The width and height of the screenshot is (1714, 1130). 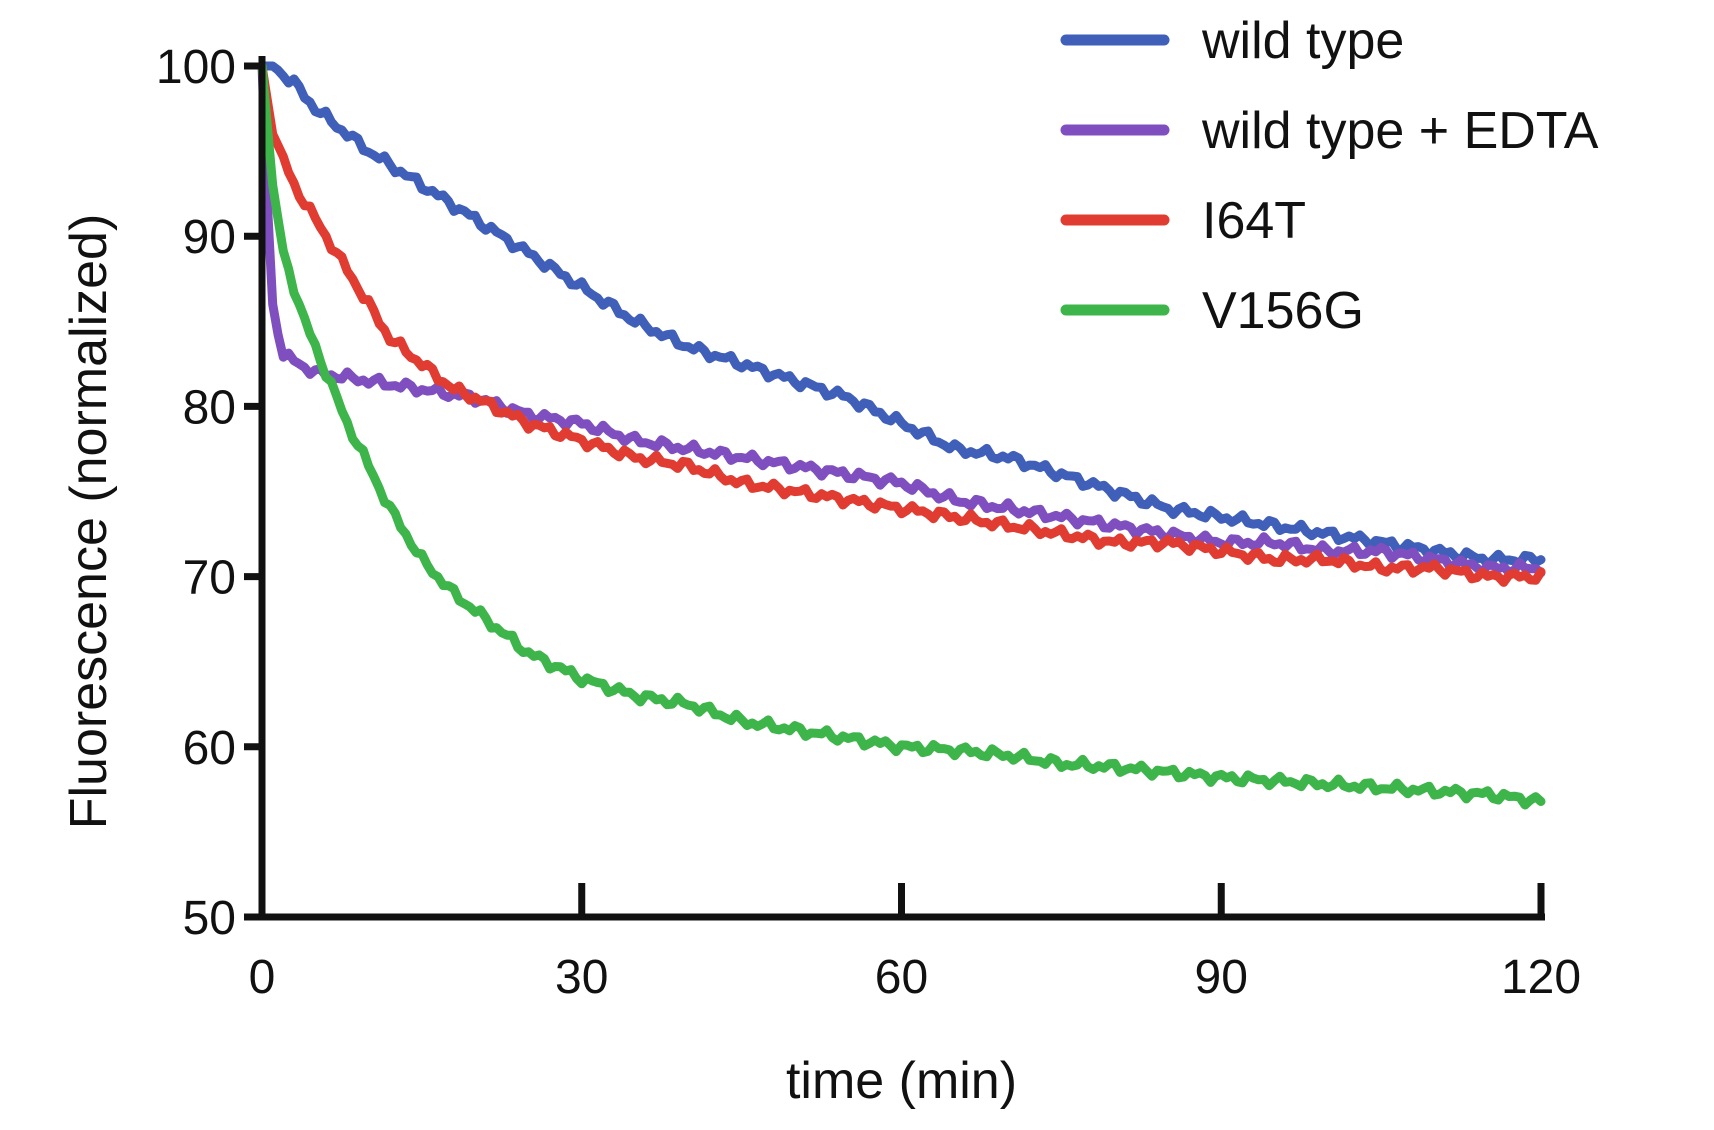 I want to click on x-tick-label: 120, so click(x=1541, y=977).